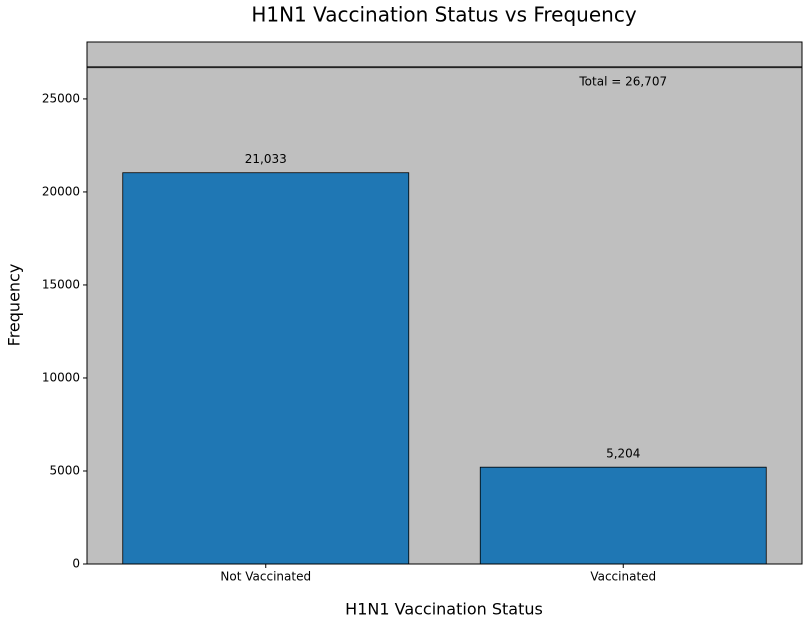 The height and width of the screenshot is (626, 808). I want to click on total-label: Total = 26,707, so click(622, 82).